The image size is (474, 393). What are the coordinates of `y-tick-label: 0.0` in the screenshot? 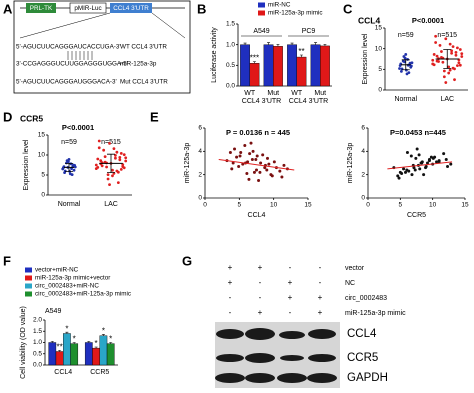 It's located at (230, 86).